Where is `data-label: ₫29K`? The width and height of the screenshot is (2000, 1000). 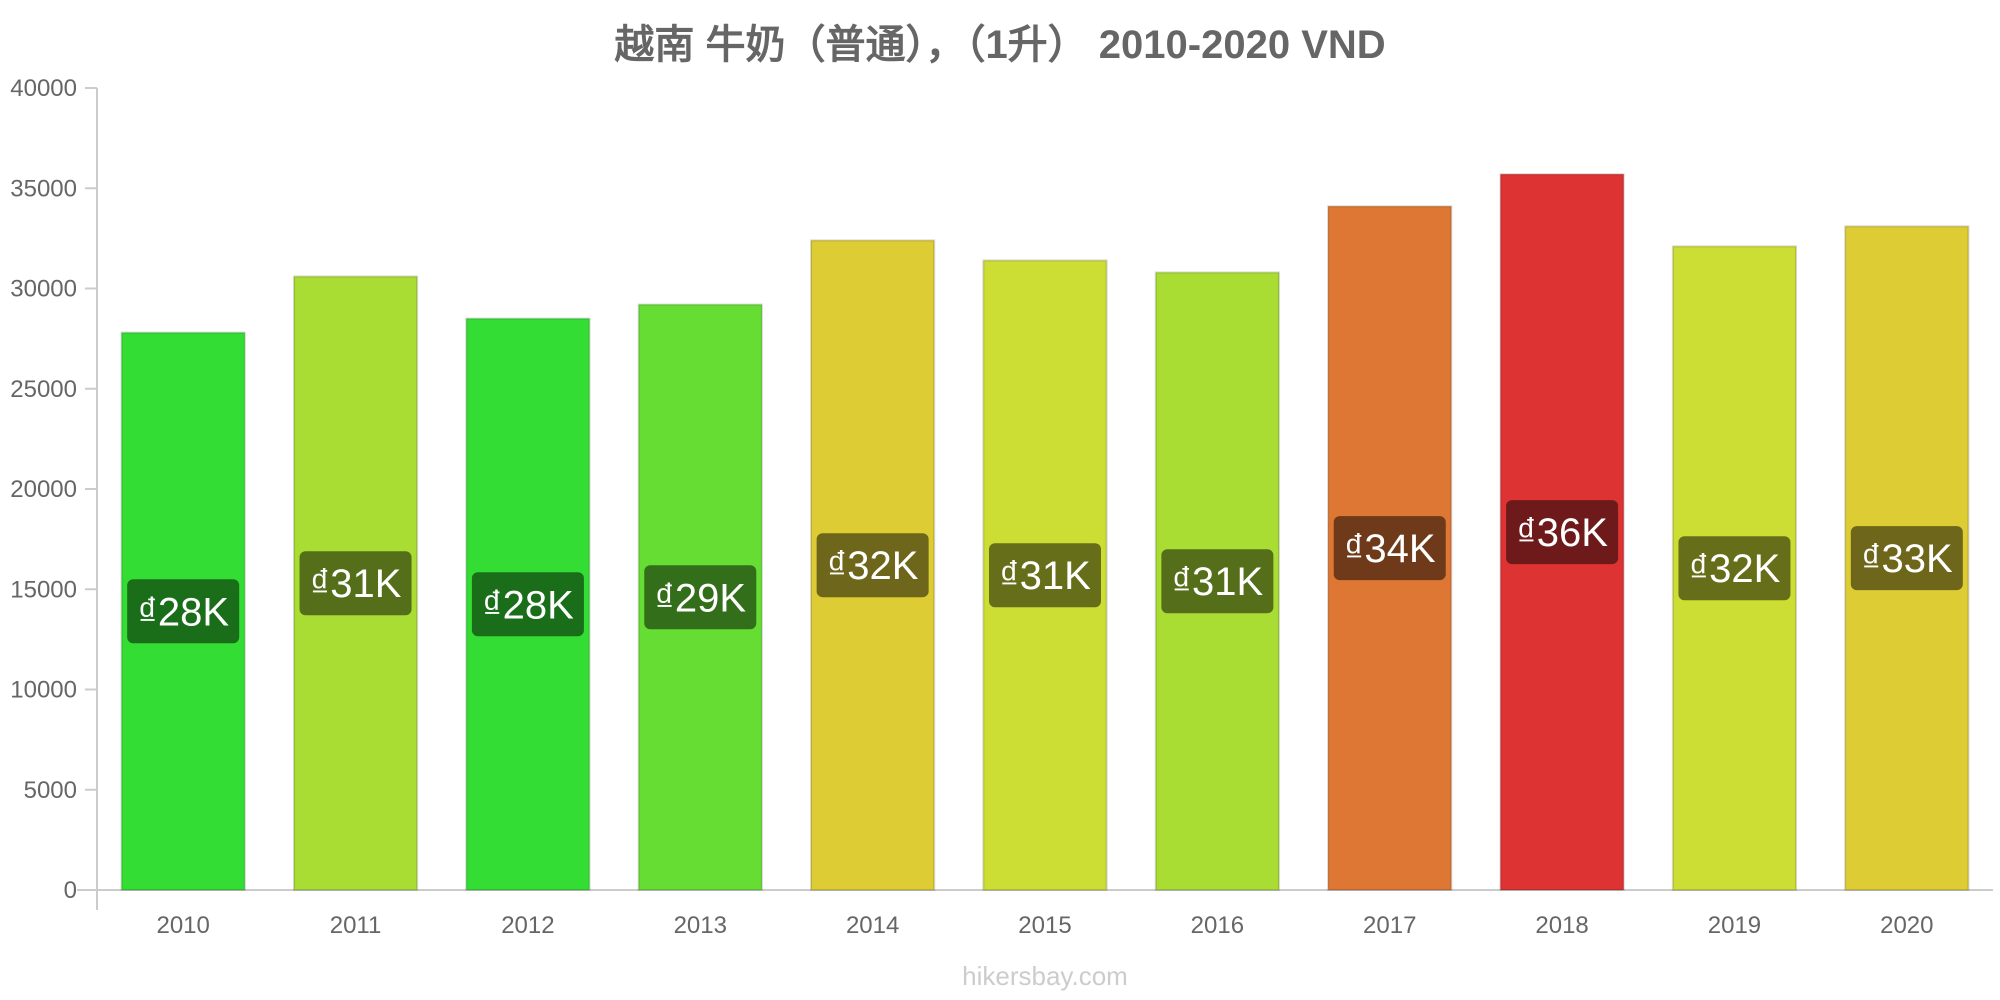
data-label: ₫29K is located at coordinates (700, 598).